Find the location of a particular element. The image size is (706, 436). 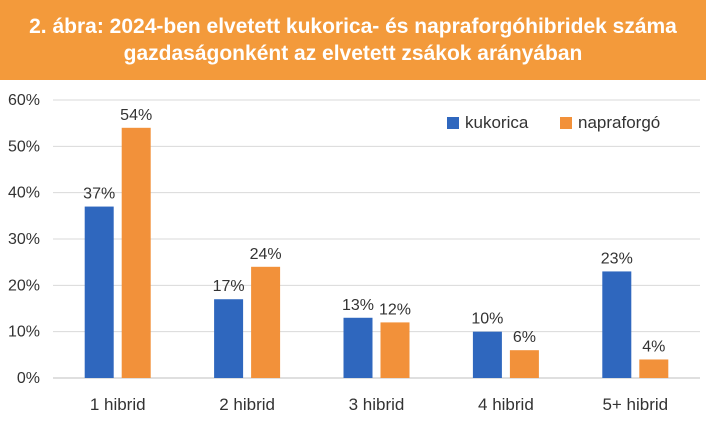

x-tick-label: 1 hibrid is located at coordinates (118, 404).